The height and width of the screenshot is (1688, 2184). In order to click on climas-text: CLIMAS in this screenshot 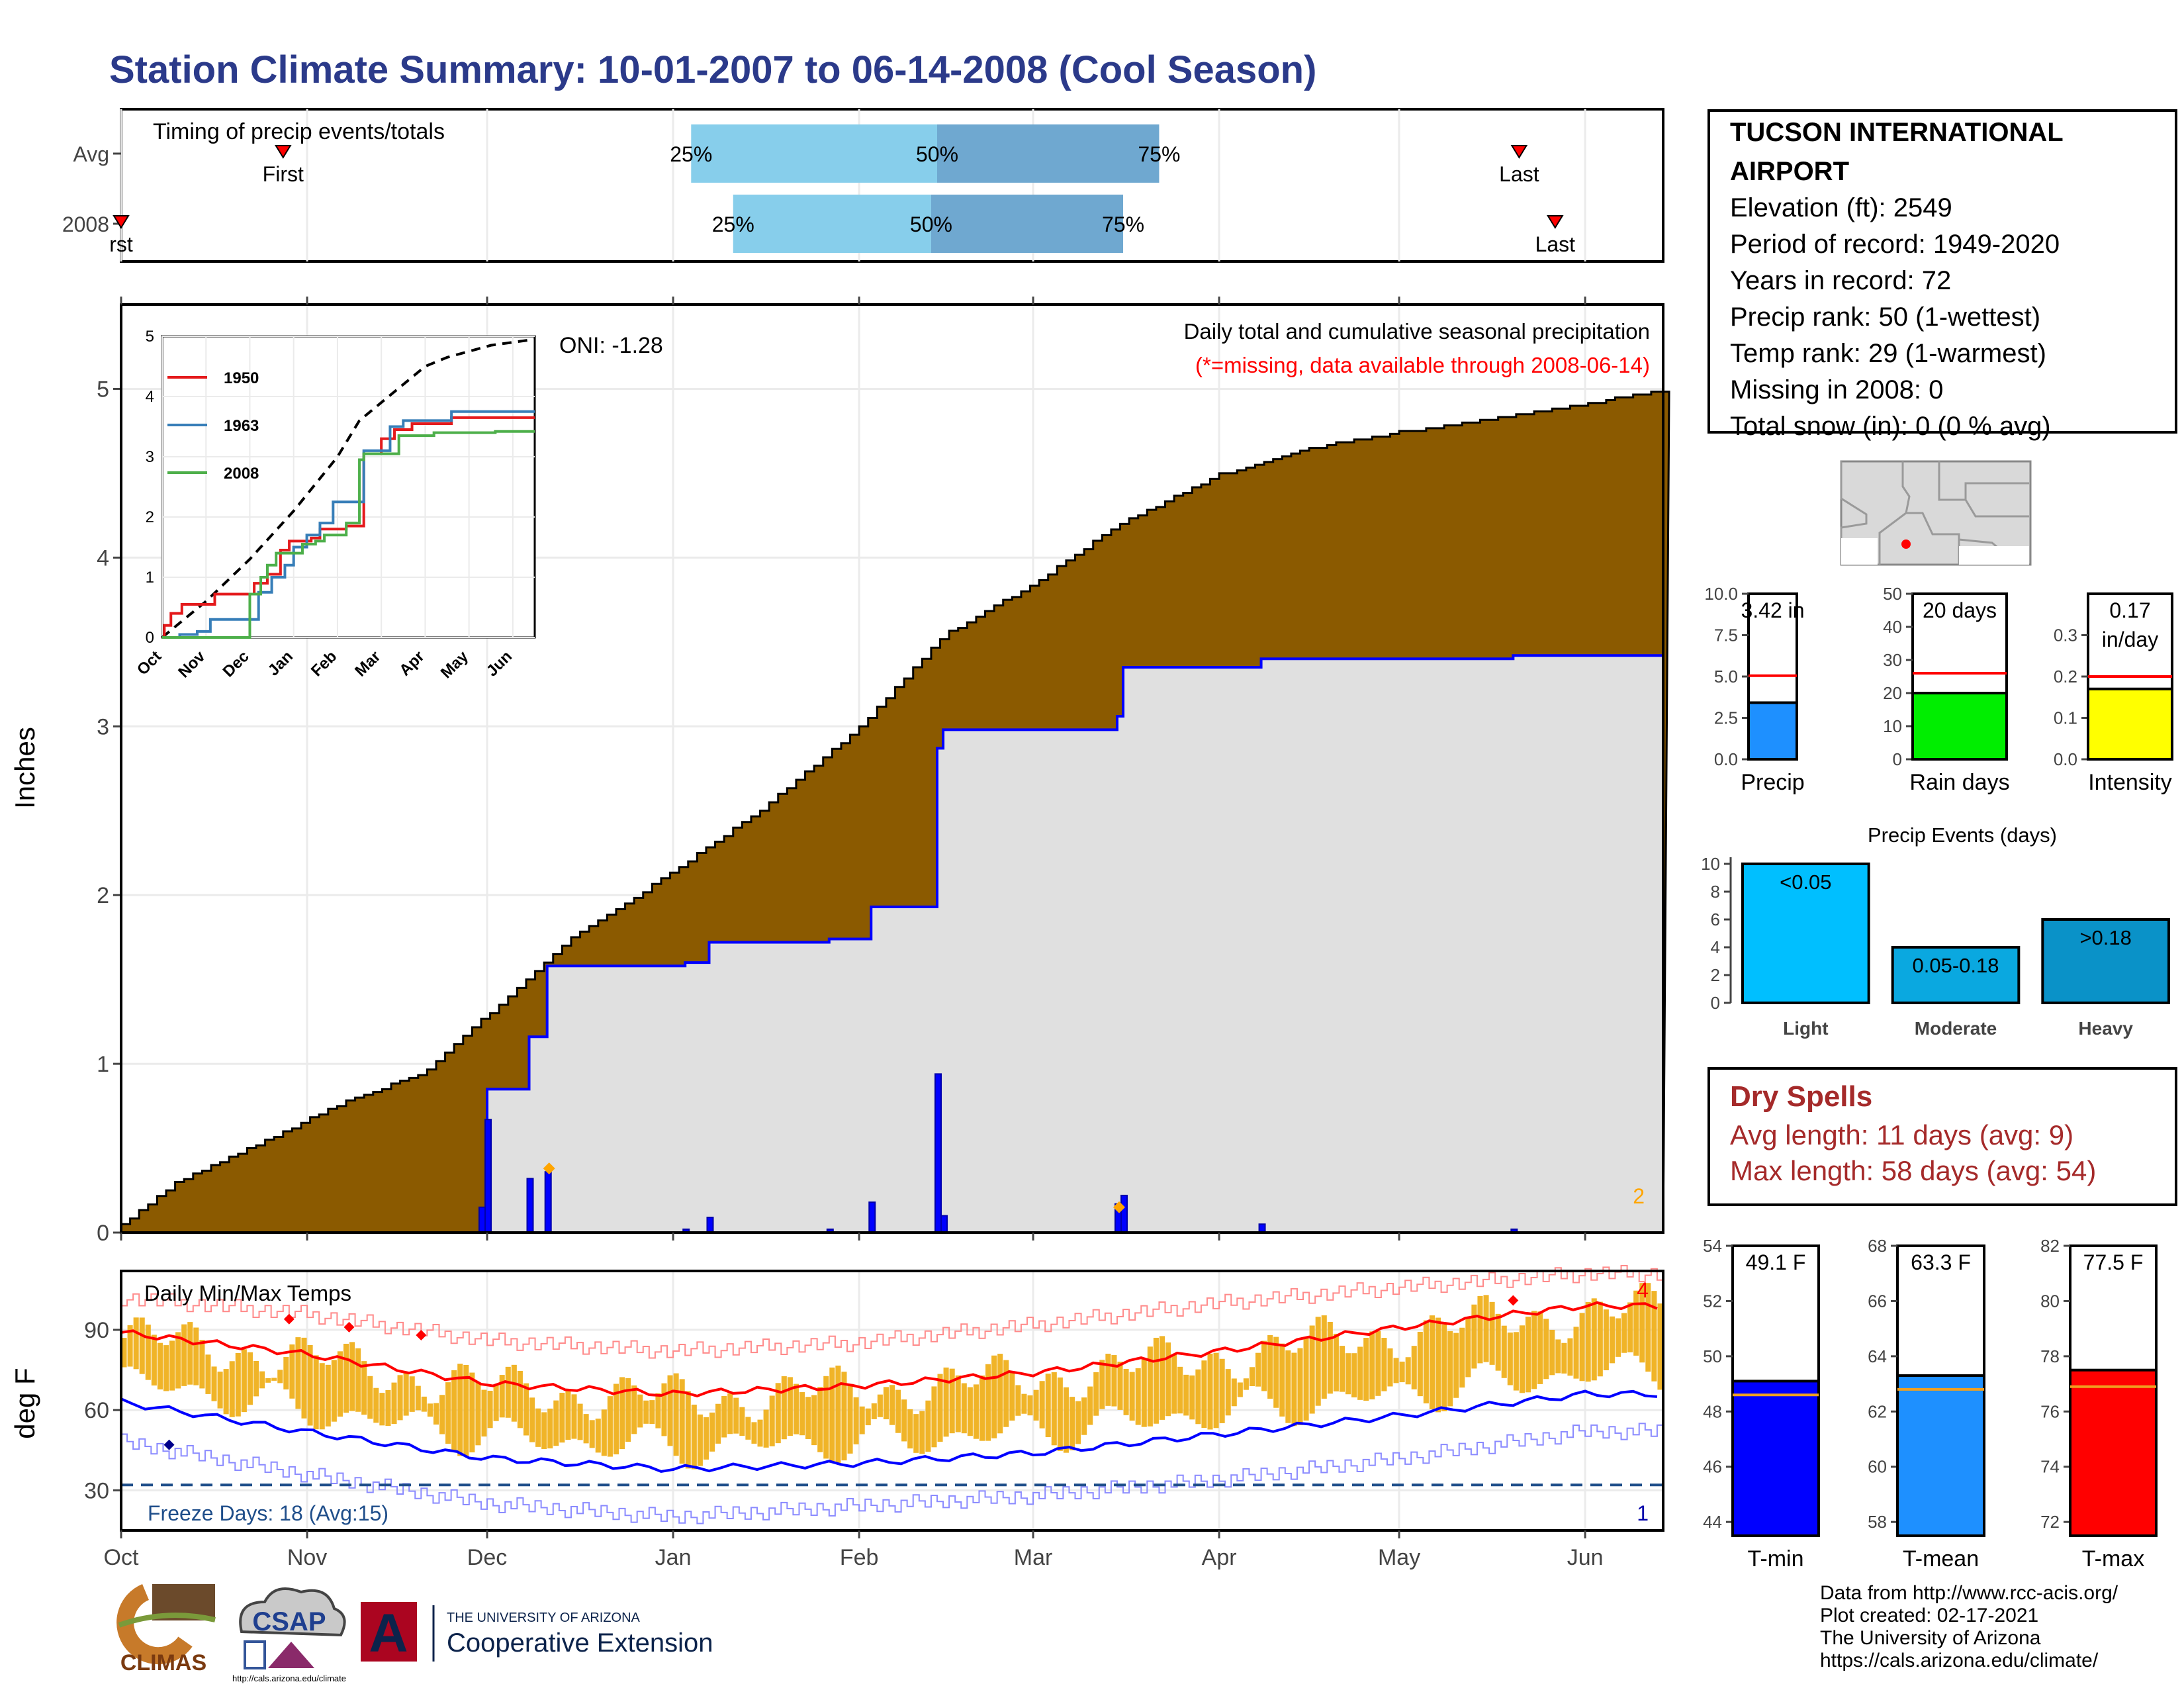, I will do `click(163, 1662)`.